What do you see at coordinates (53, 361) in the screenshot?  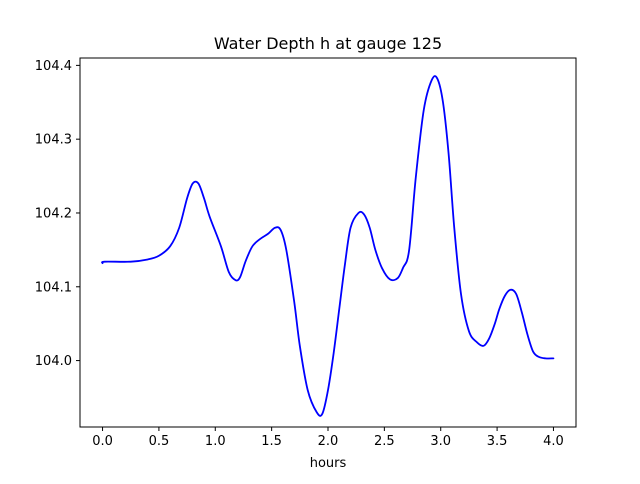 I see `y-tick-label: 104.0` at bounding box center [53, 361].